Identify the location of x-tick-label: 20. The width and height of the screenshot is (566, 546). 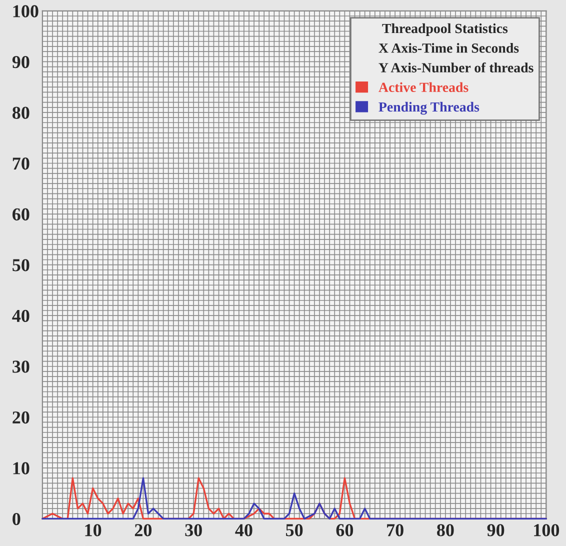
(143, 530).